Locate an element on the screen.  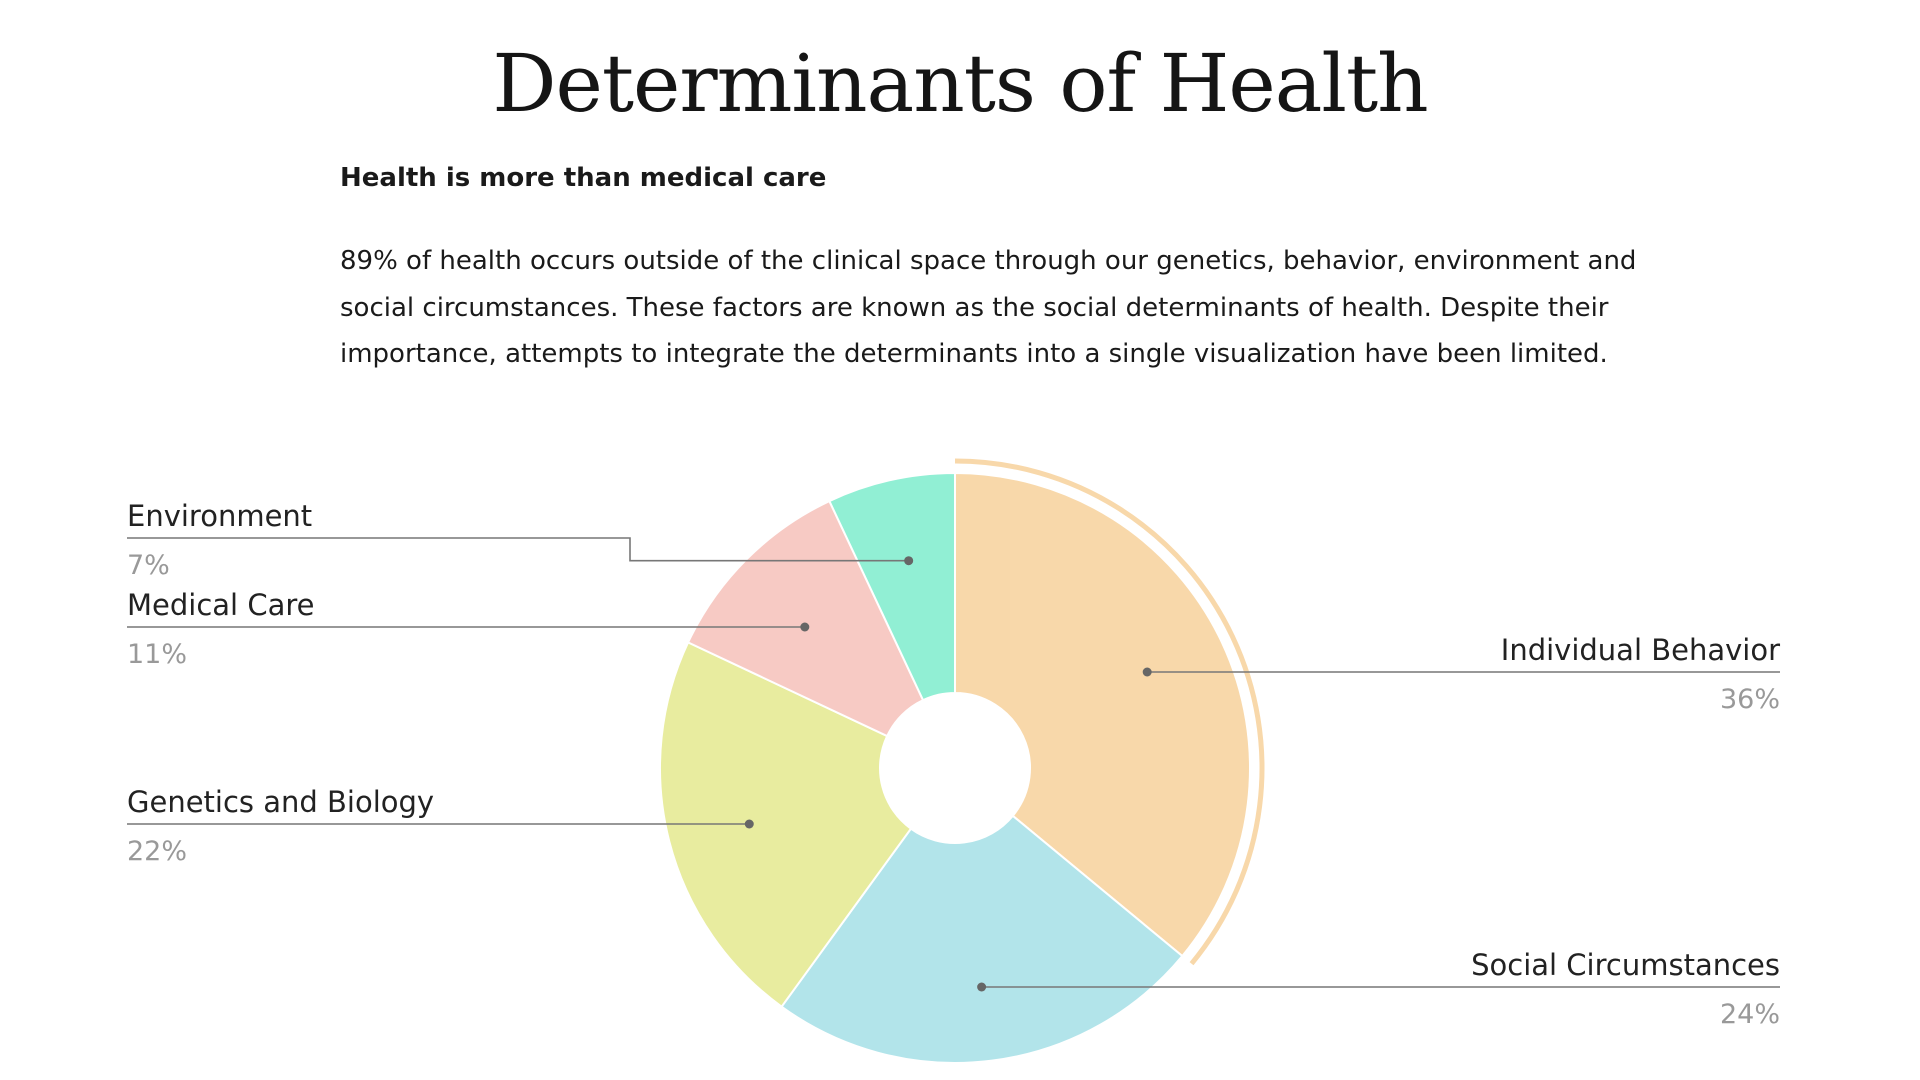
pie-slice-environment is located at coordinates (892, 586).